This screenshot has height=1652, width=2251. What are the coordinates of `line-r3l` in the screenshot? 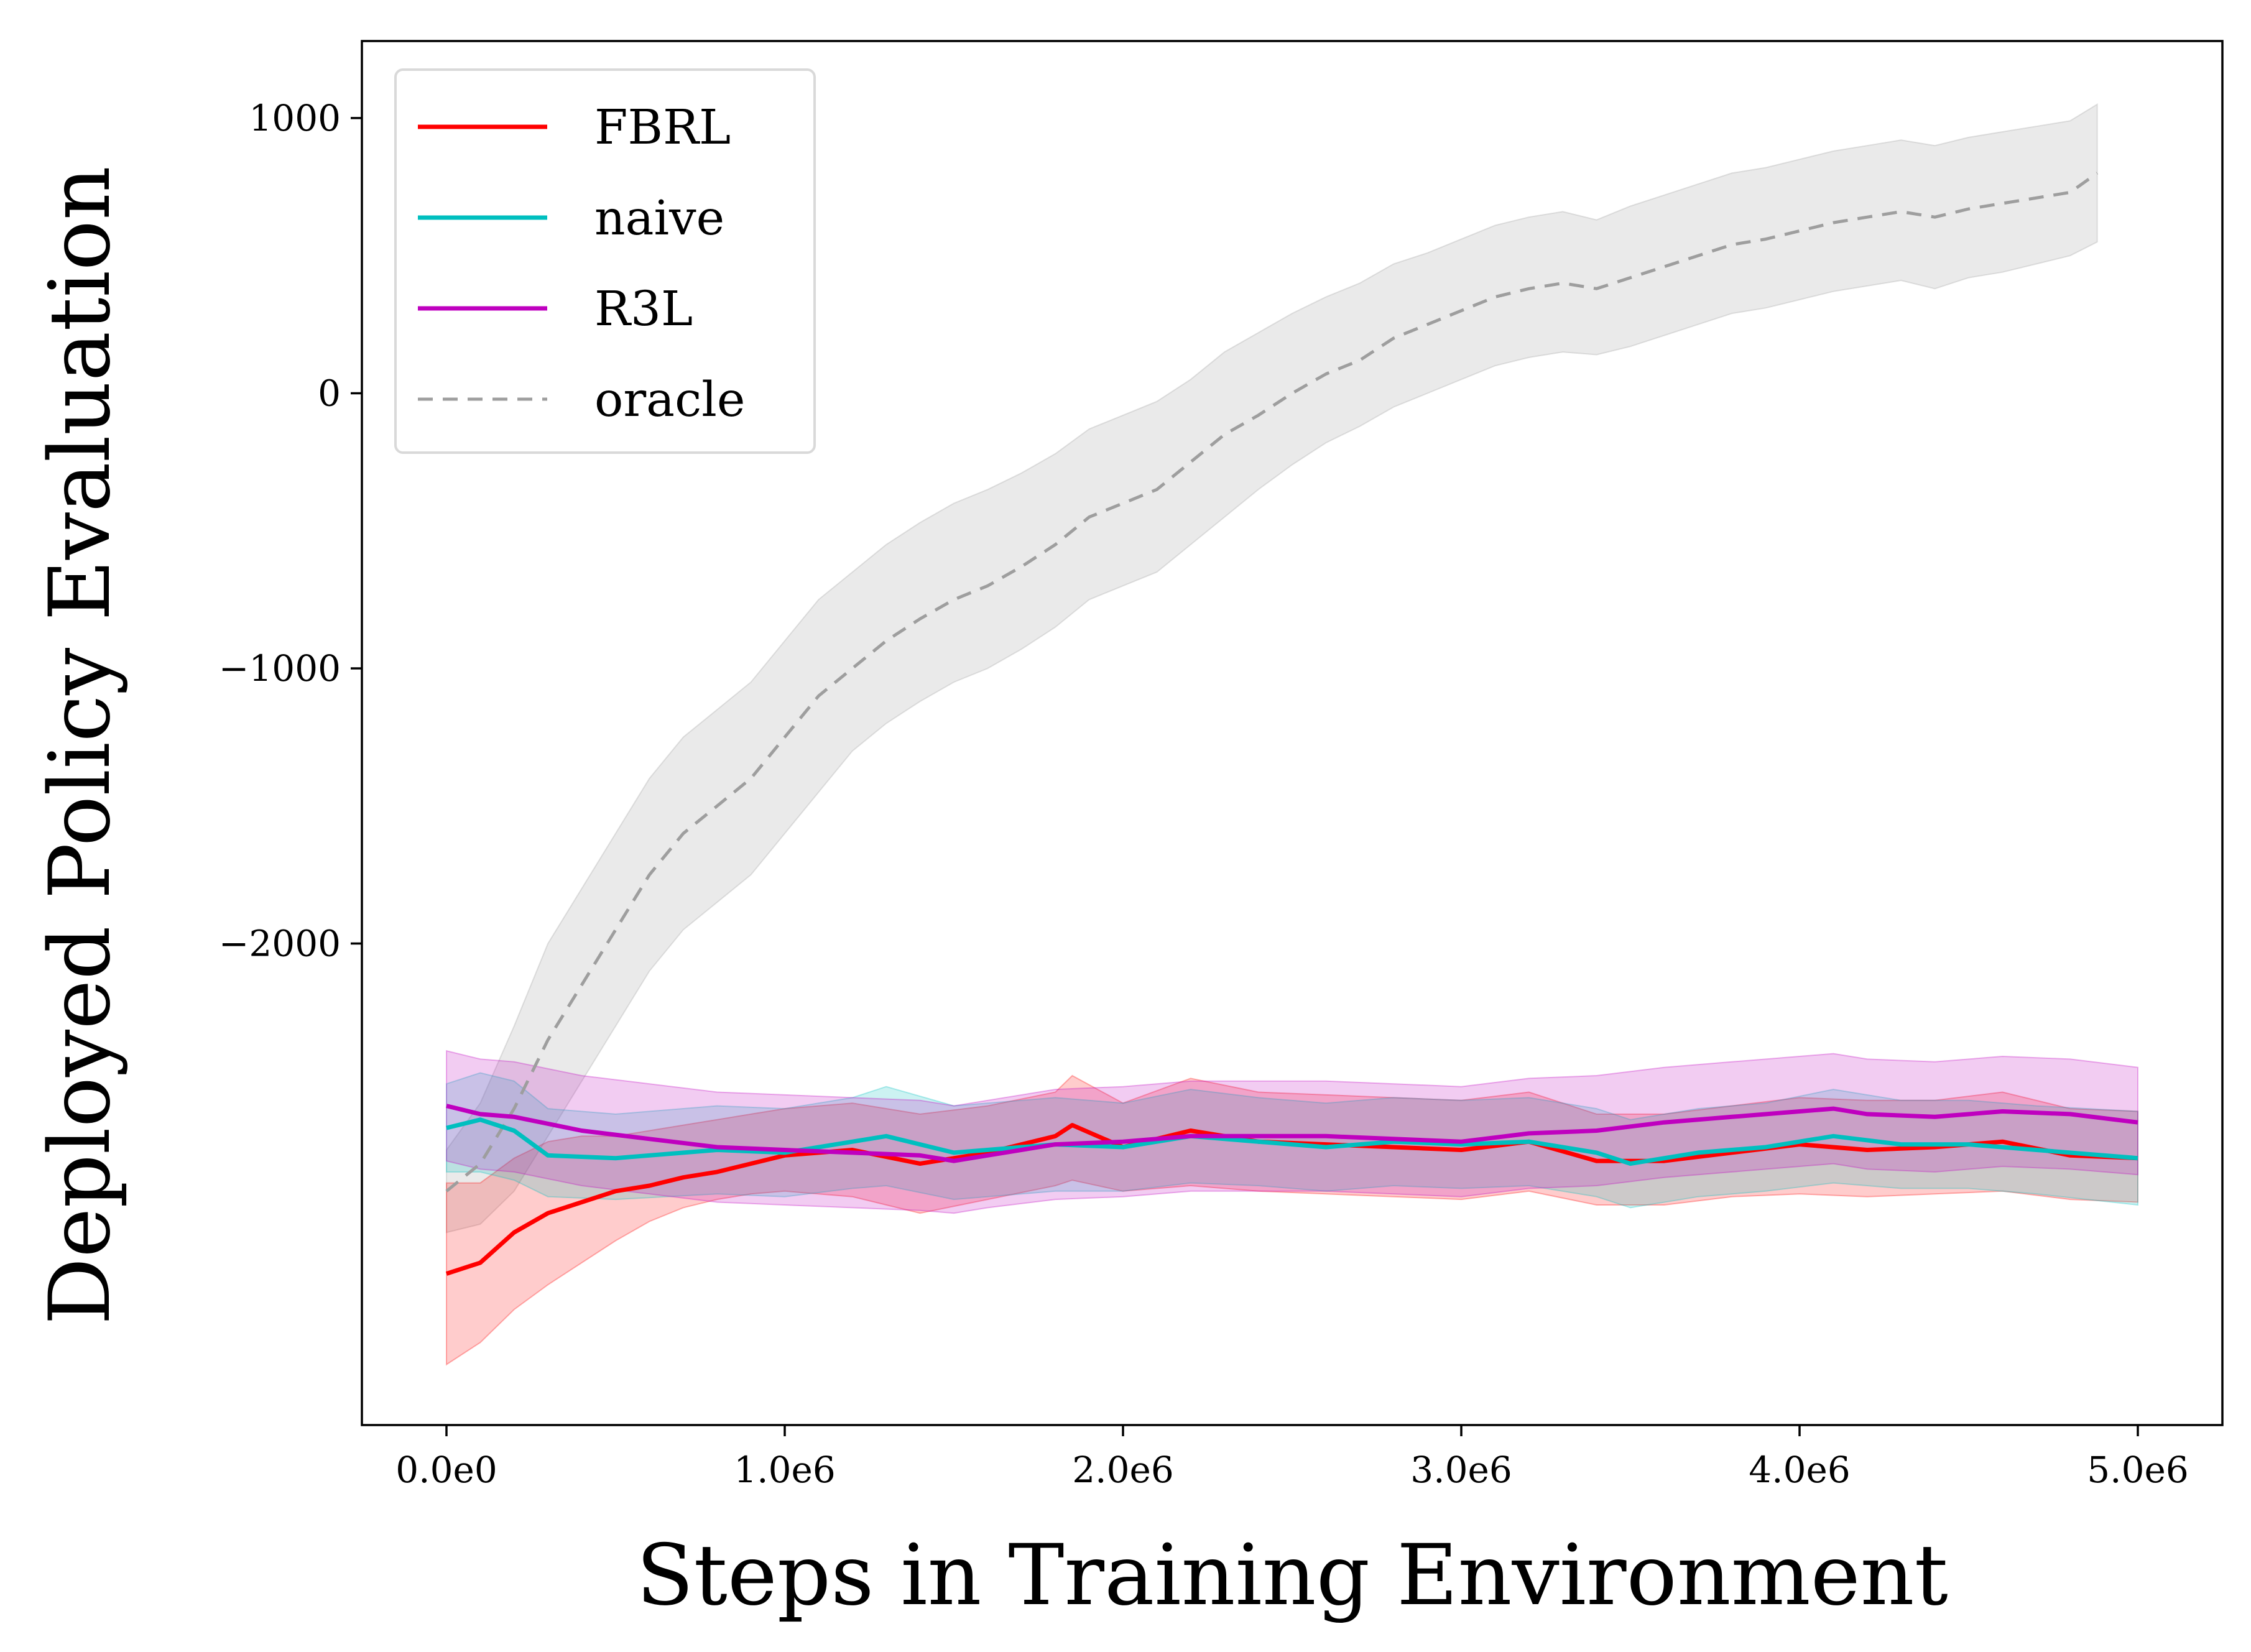 It's located at (1292, 1133).